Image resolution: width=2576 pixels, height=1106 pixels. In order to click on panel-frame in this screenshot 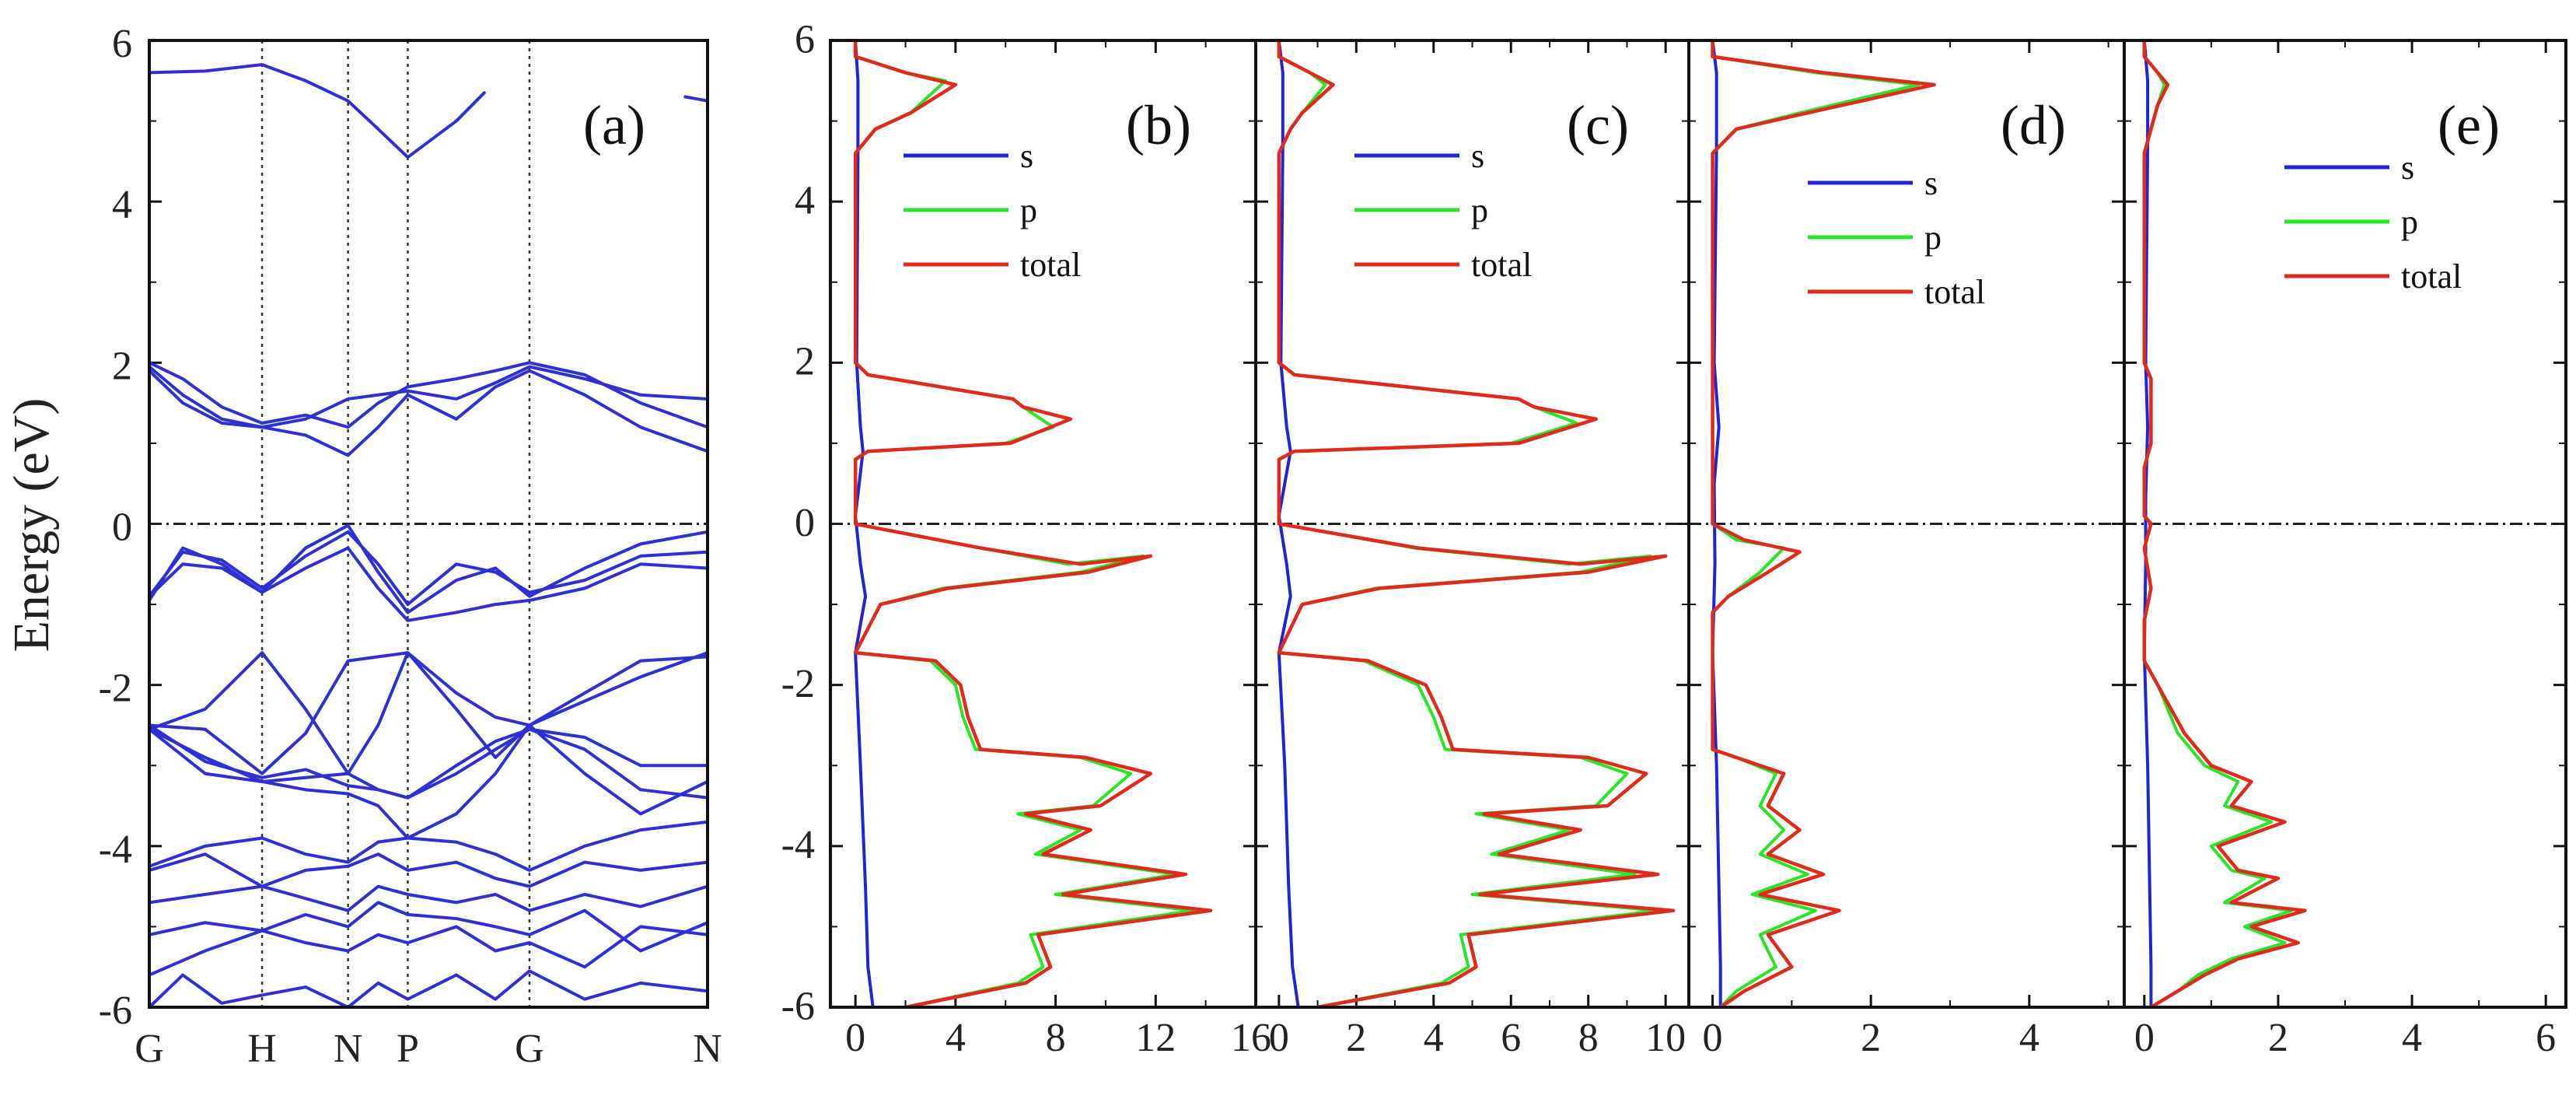, I will do `click(1043, 524)`.